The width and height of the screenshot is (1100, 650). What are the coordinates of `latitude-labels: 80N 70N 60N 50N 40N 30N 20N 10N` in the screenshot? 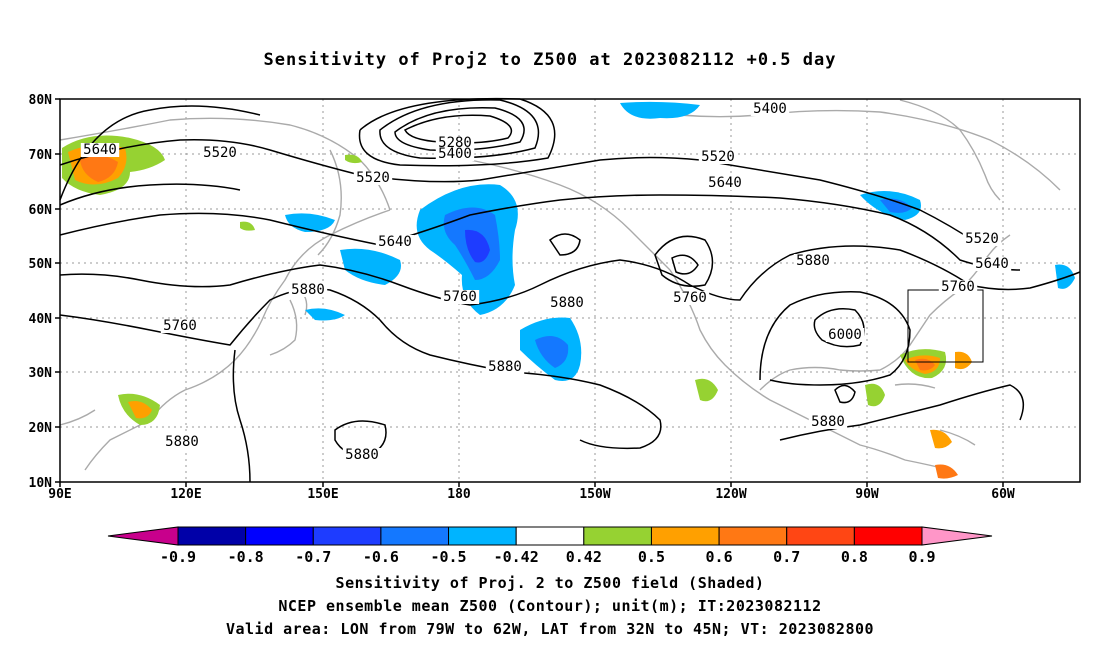 It's located at (41, 292).